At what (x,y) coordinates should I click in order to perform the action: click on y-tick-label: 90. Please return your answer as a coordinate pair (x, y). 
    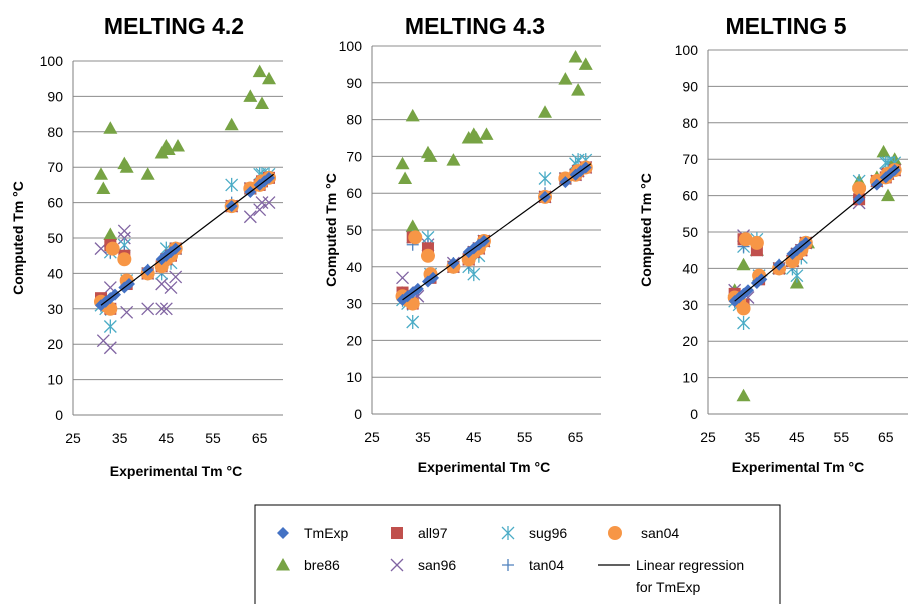
    Looking at the image, I should click on (354, 83).